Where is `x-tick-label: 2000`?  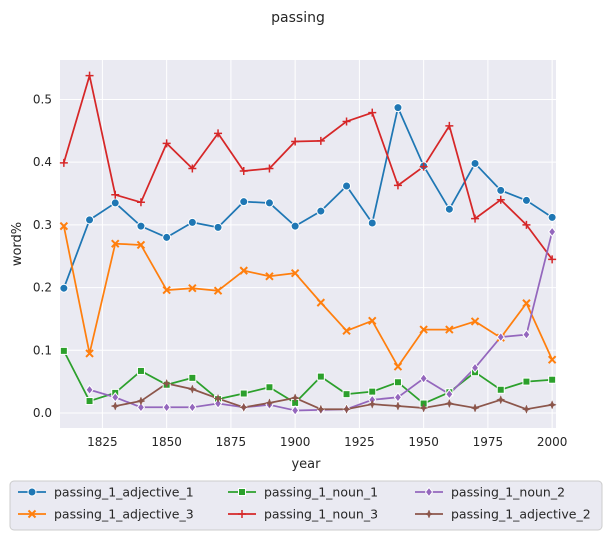
x-tick-label: 2000 is located at coordinates (552, 442).